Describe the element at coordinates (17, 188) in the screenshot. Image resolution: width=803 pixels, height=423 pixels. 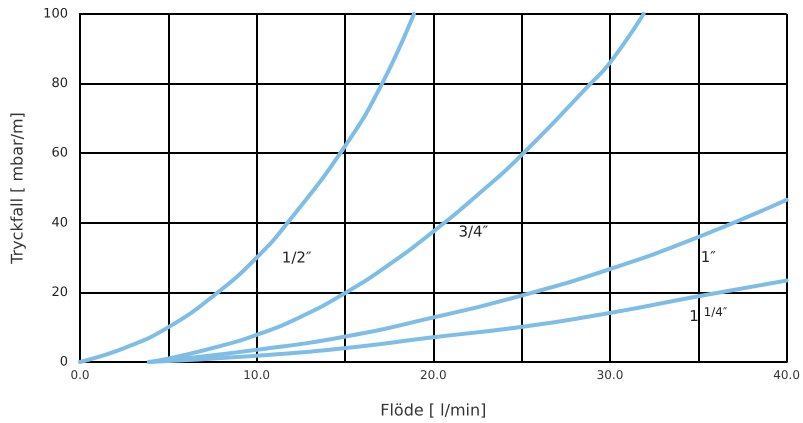
I see `y-axis-title: Tryckfall [ mbar/m]` at that location.